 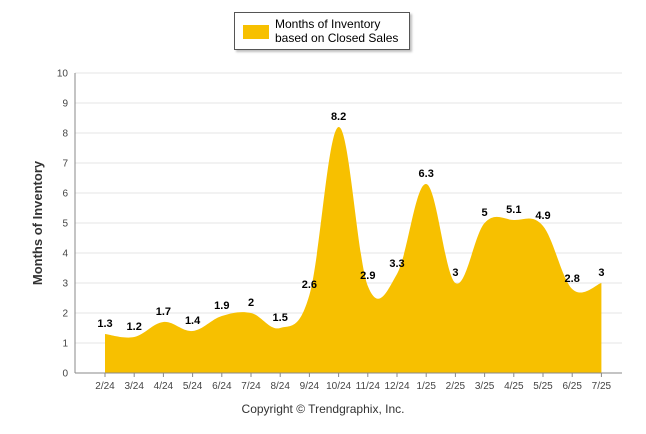 I want to click on x-tick-label: 3/24, so click(x=134, y=386).